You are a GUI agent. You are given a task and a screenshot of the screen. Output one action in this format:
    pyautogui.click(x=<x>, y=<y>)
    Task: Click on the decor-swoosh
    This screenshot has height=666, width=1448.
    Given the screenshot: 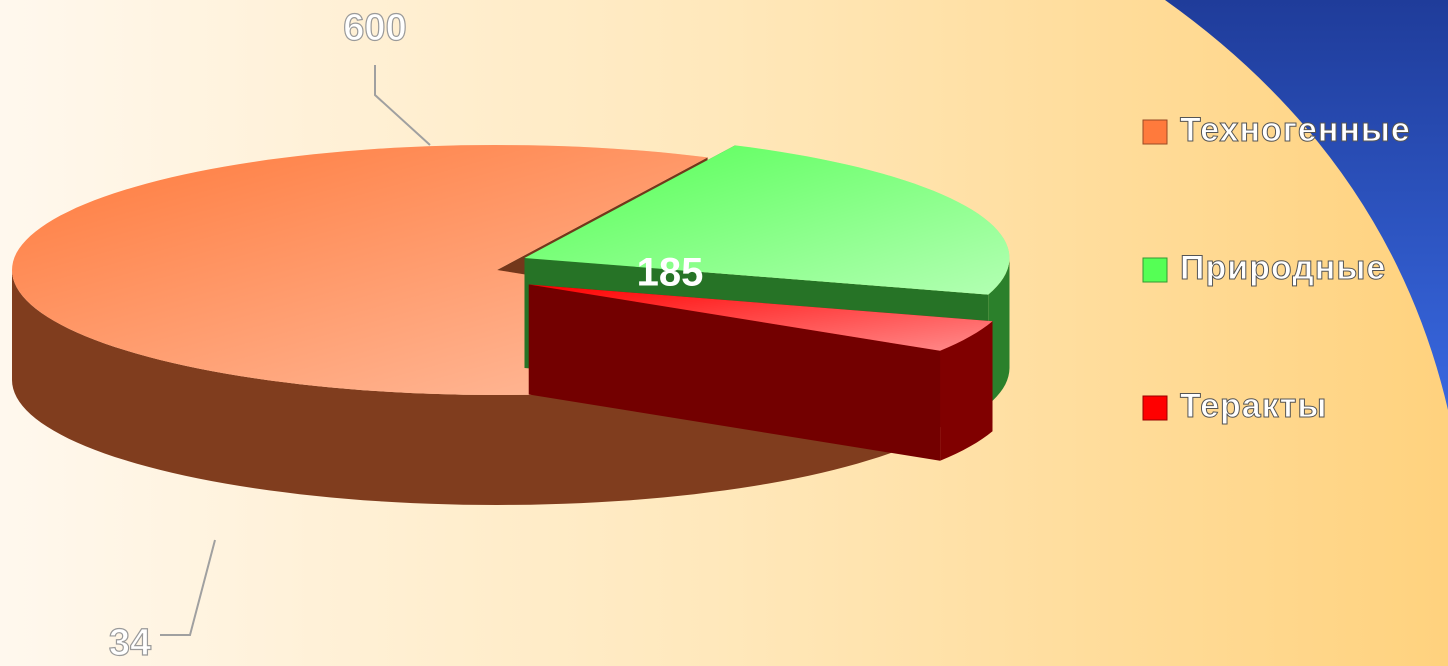 What is the action you would take?
    pyautogui.click(x=1306, y=205)
    